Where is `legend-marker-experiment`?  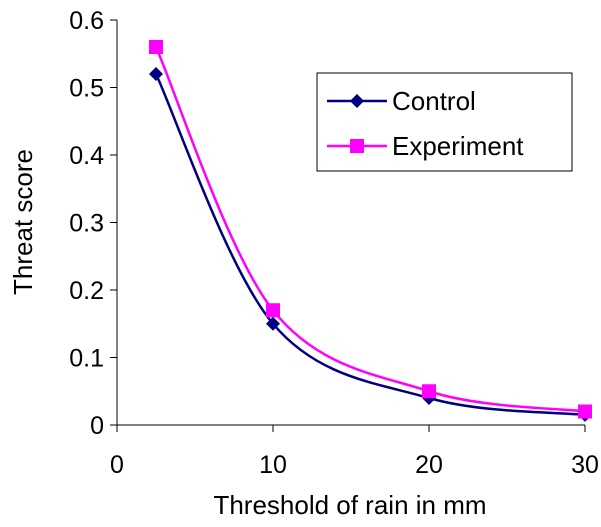
legend-marker-experiment is located at coordinates (357, 146).